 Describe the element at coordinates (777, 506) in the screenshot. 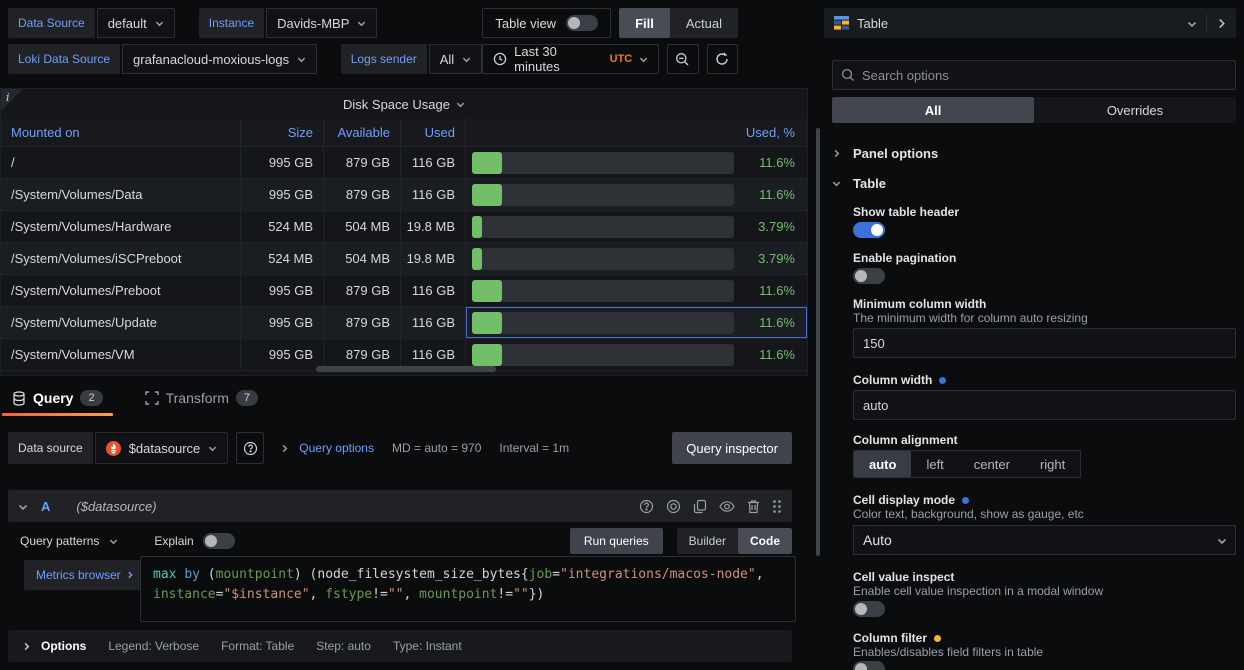

I see `drag-handle-icon` at that location.